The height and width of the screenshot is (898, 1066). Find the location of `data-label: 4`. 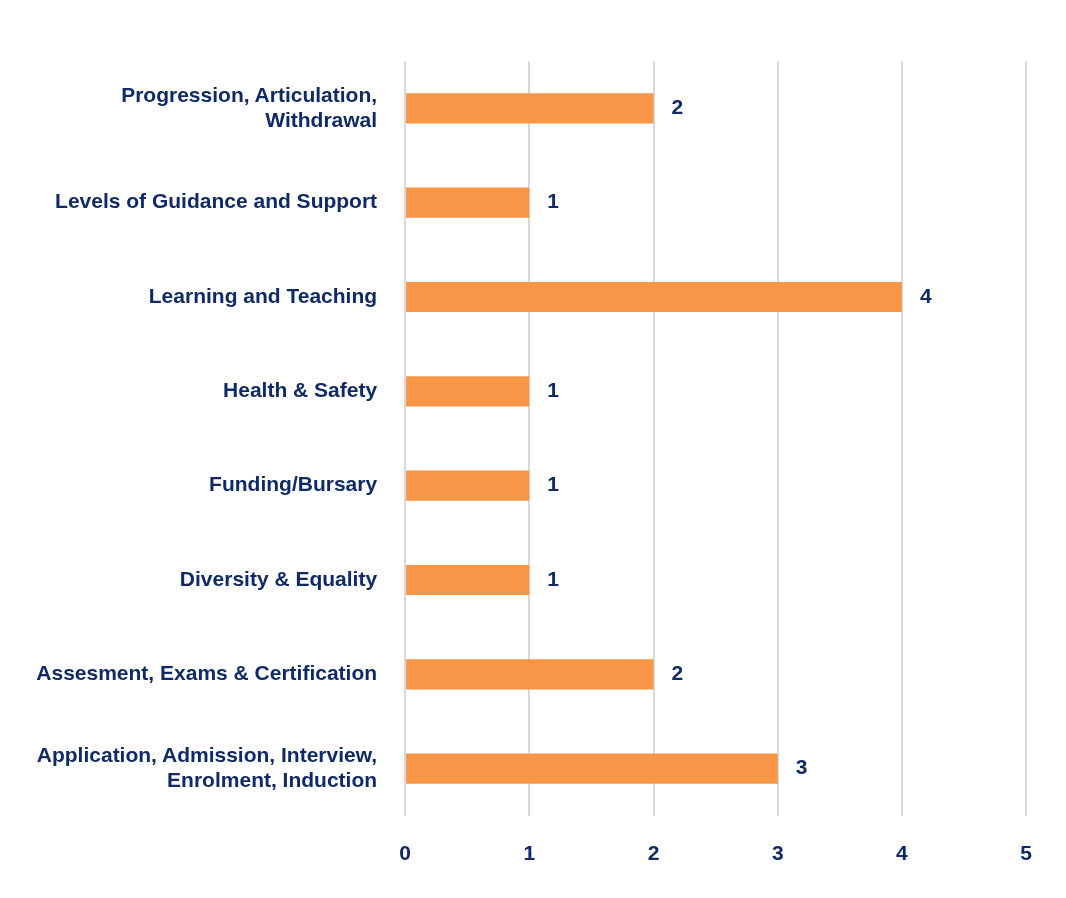

data-label: 4 is located at coordinates (925, 295).